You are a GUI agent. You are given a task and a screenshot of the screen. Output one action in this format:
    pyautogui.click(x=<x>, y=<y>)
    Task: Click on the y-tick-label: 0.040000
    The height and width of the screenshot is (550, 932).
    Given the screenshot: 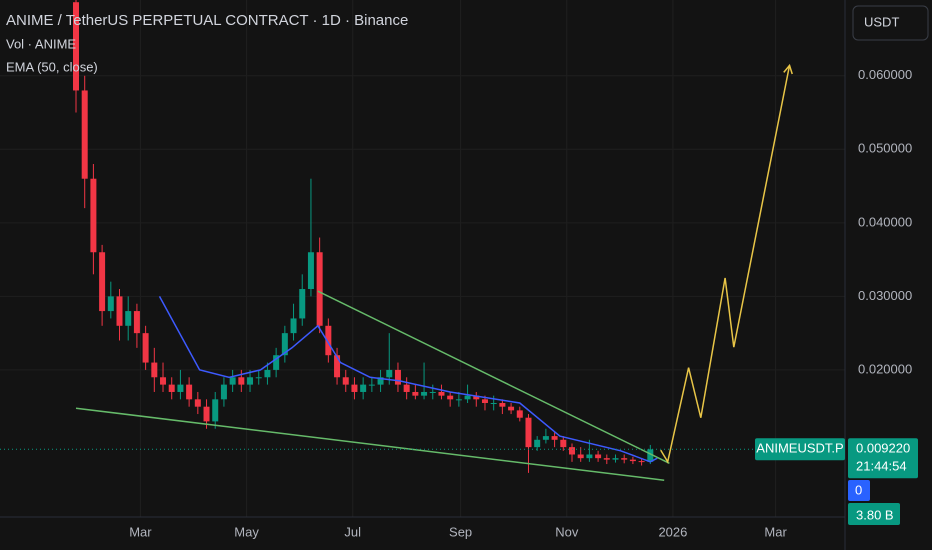 What is the action you would take?
    pyautogui.click(x=885, y=221)
    